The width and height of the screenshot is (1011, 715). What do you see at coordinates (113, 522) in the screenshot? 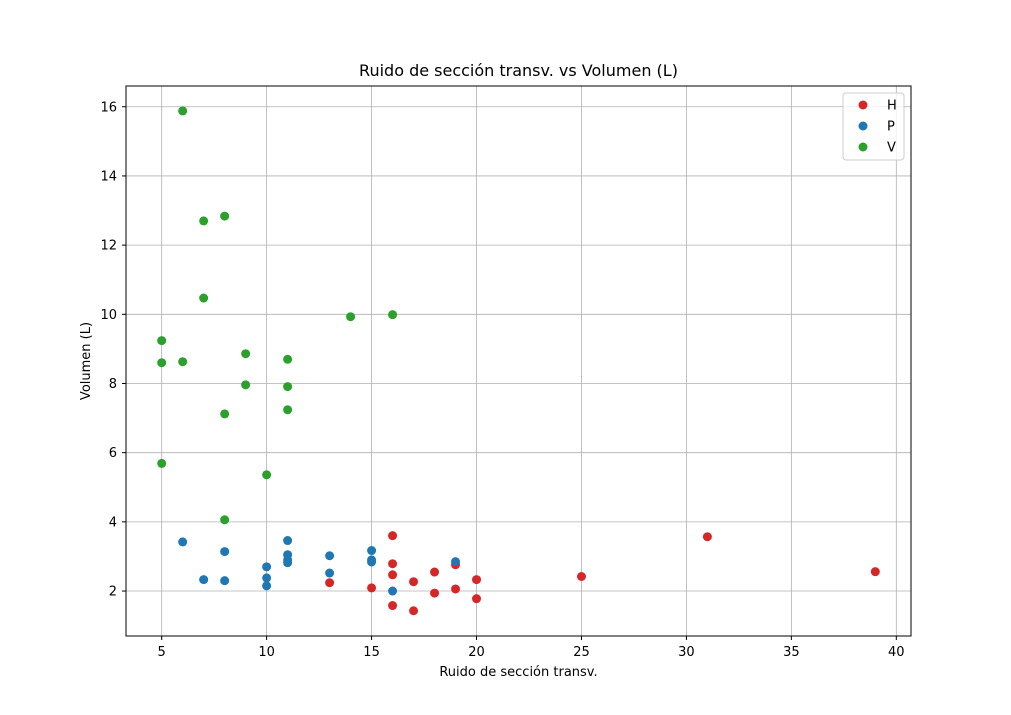
I see `y-tick-label: 4` at bounding box center [113, 522].